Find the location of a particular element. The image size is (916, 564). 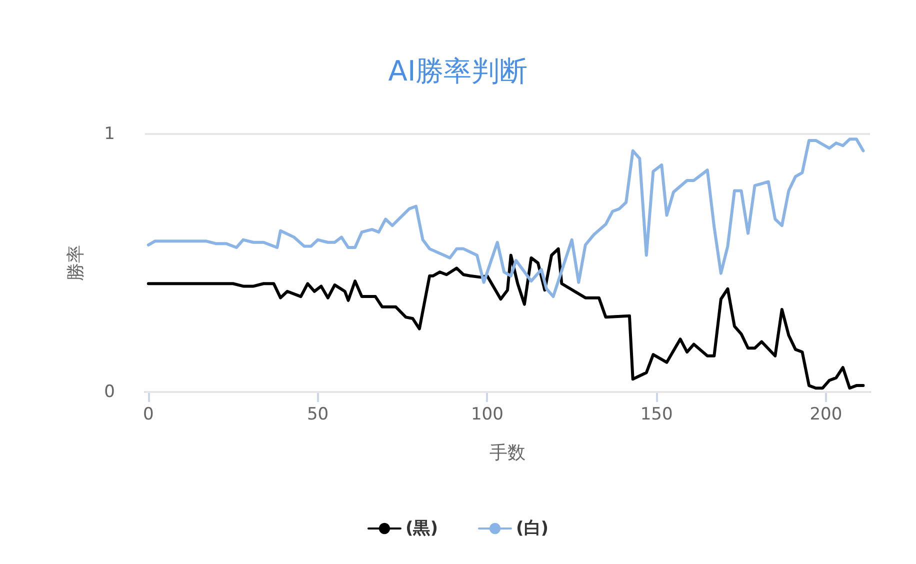

chart-title: AI勝率判断 is located at coordinates (458, 71).